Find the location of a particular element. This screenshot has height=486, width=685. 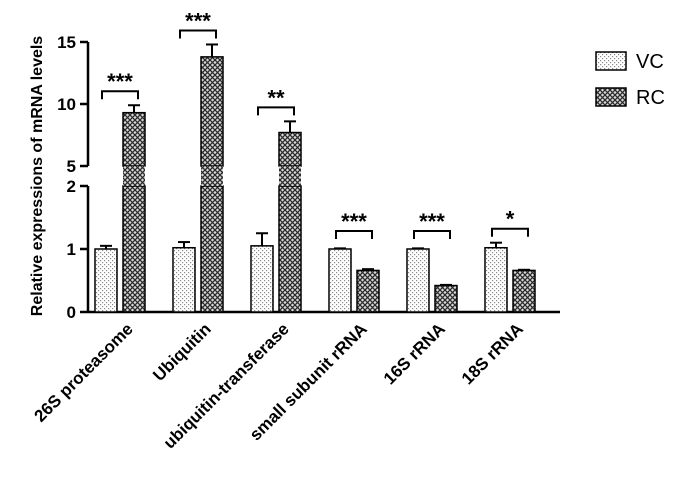

x-category-label: Ubiquitin is located at coordinates (182, 352).